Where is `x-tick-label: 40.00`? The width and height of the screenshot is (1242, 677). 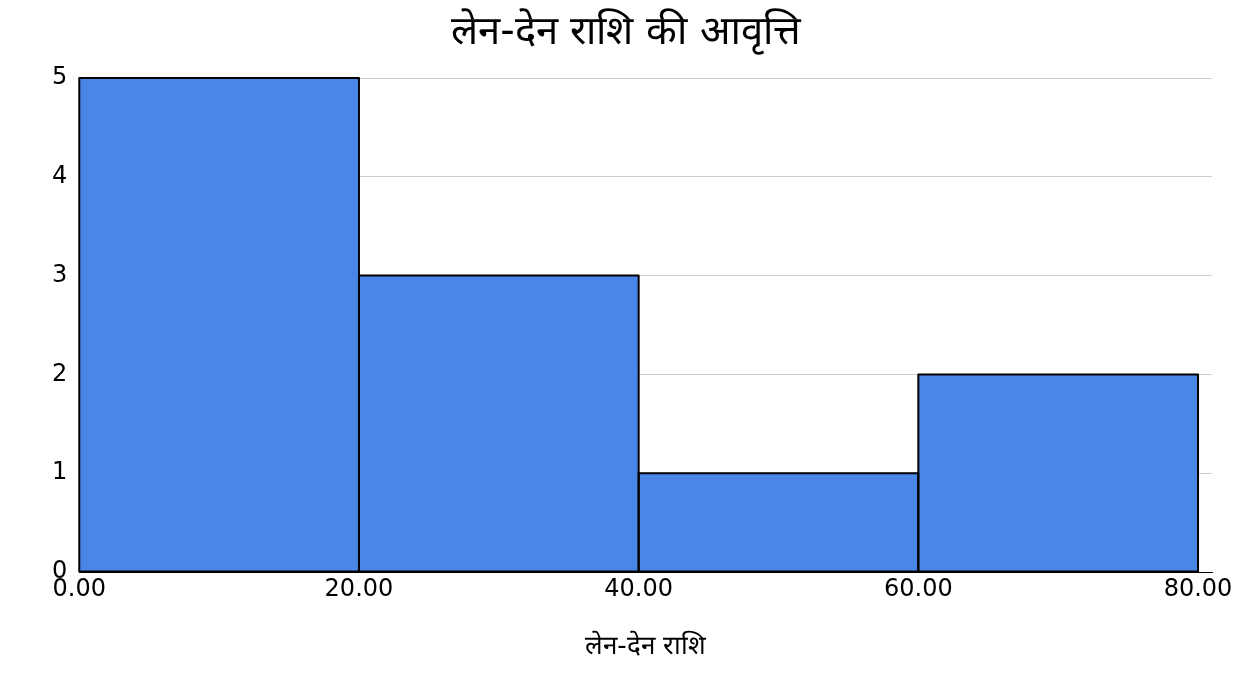
x-tick-label: 40.00 is located at coordinates (638, 587).